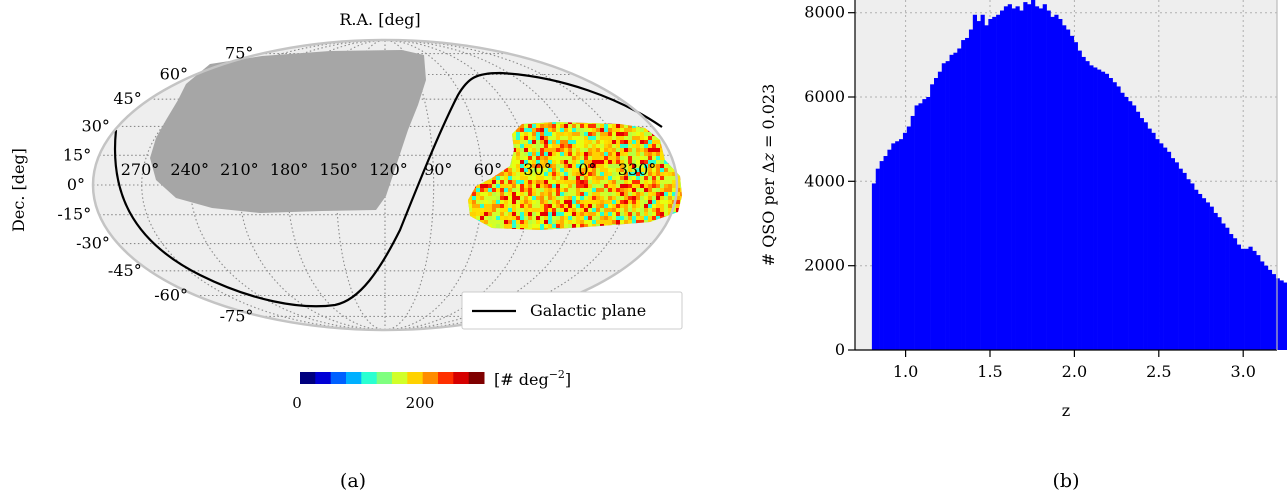 The width and height of the screenshot is (1287, 498). What do you see at coordinates (1066, 410) in the screenshot?
I see `histogram-x-axis-title: z` at bounding box center [1066, 410].